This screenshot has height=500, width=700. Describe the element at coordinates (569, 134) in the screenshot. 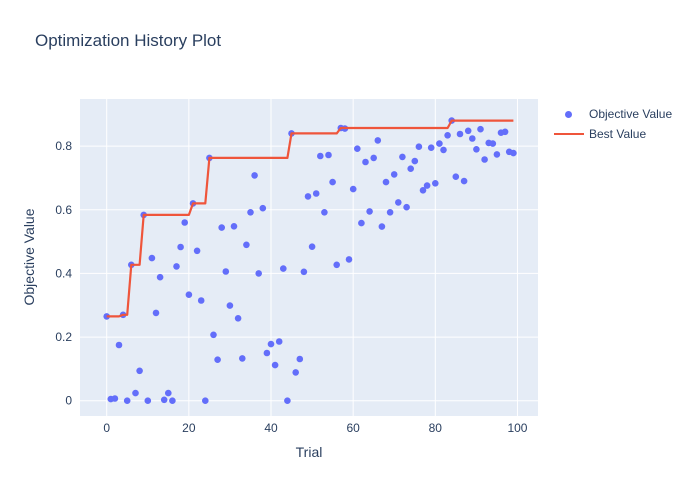

I see `line-swatch-icon` at that location.